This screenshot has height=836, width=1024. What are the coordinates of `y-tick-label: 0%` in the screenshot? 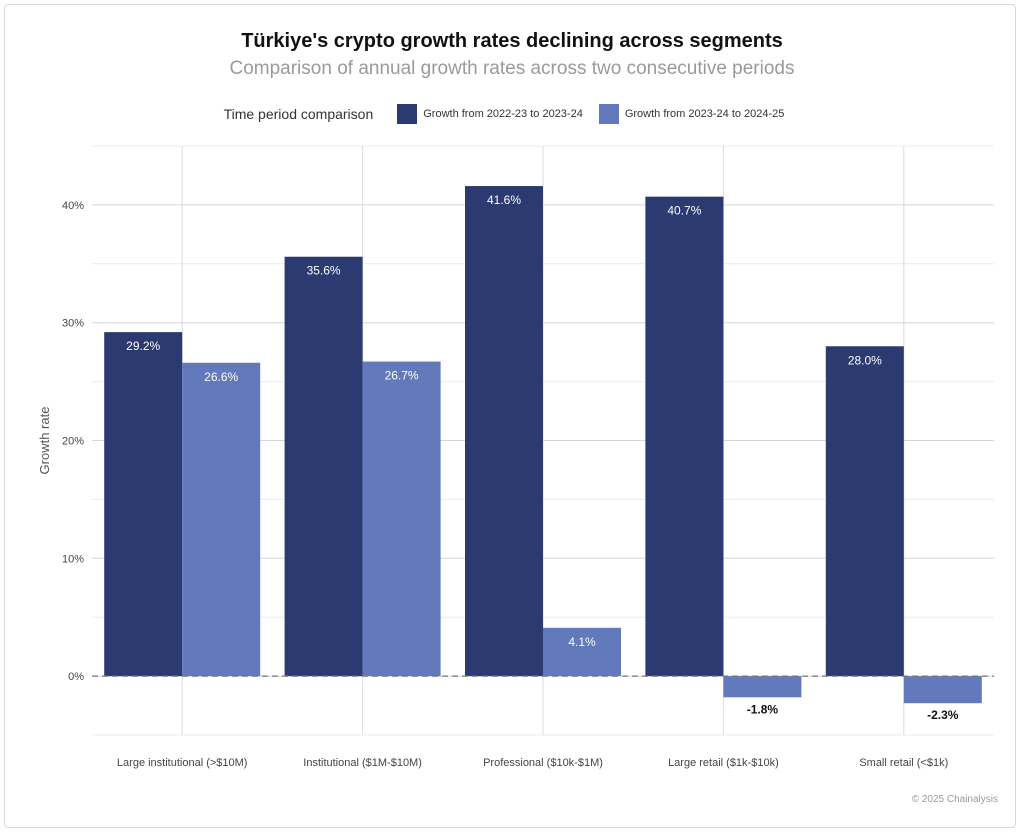 It's located at (76, 677).